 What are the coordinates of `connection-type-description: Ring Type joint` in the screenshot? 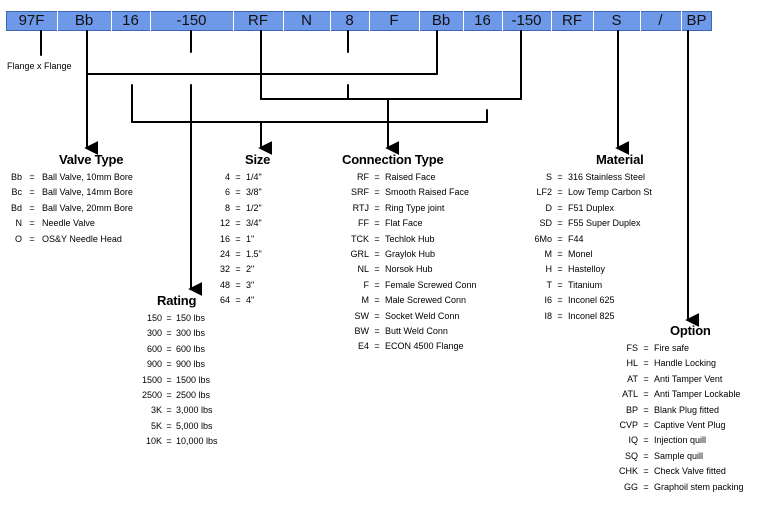 It's located at (415, 207).